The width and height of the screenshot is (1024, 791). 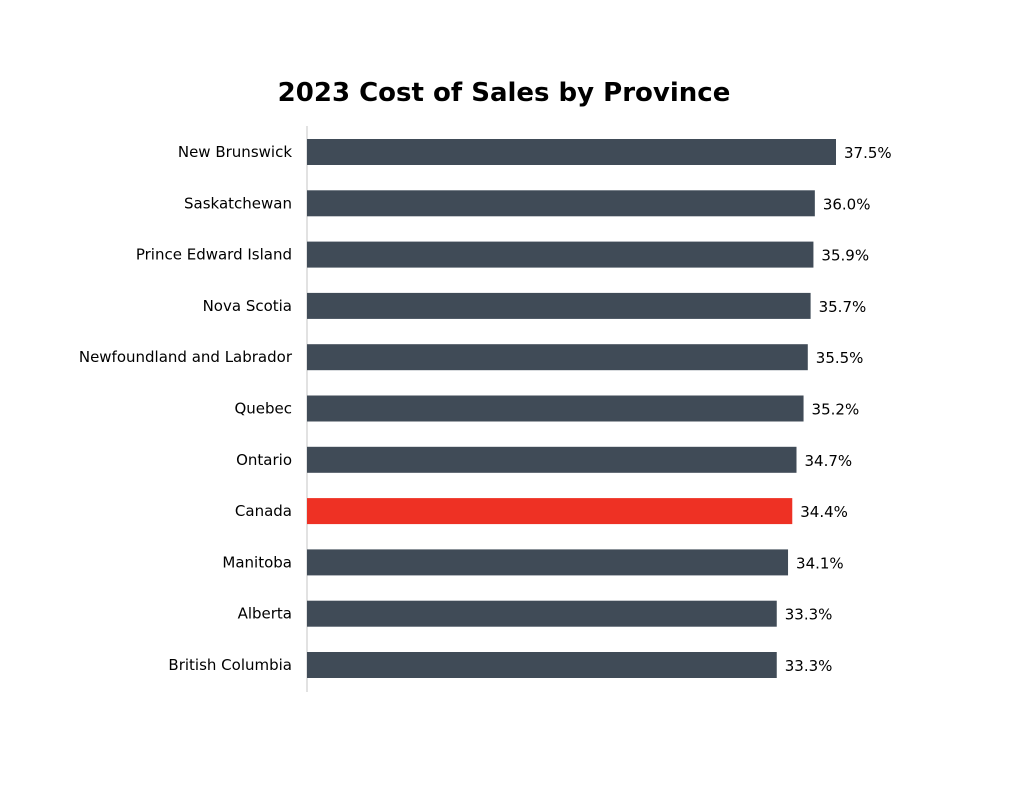 What do you see at coordinates (550, 511) in the screenshot?
I see `bar-canada` at bounding box center [550, 511].